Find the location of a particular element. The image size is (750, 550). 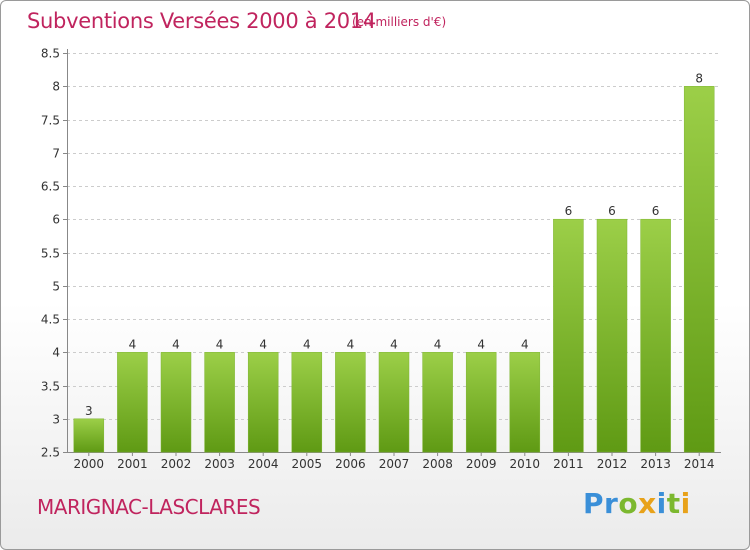

logo-letter: P is located at coordinates (594, 503).